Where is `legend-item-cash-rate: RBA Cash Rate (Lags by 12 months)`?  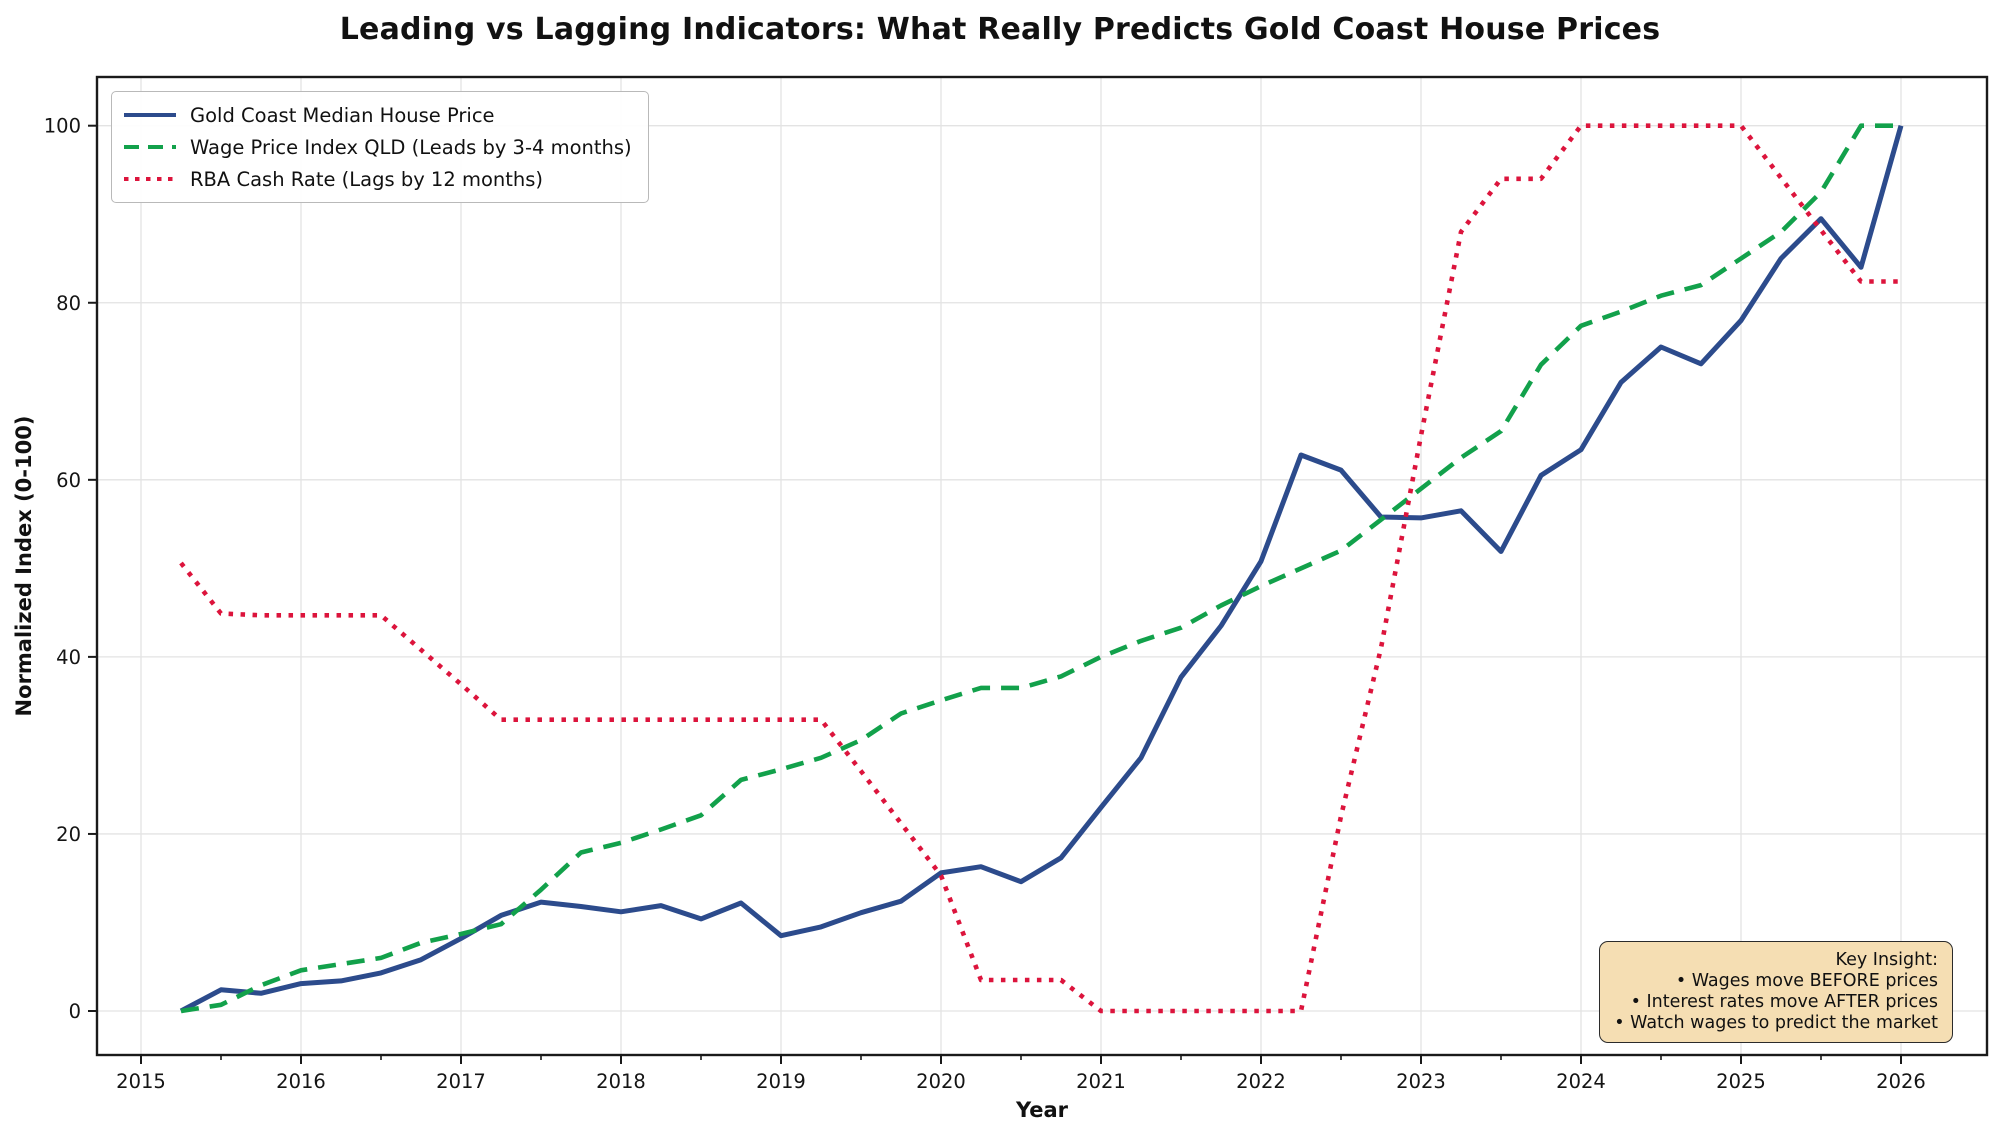
legend-item-cash-rate: RBA Cash Rate (Lags by 12 months) is located at coordinates (378, 179).